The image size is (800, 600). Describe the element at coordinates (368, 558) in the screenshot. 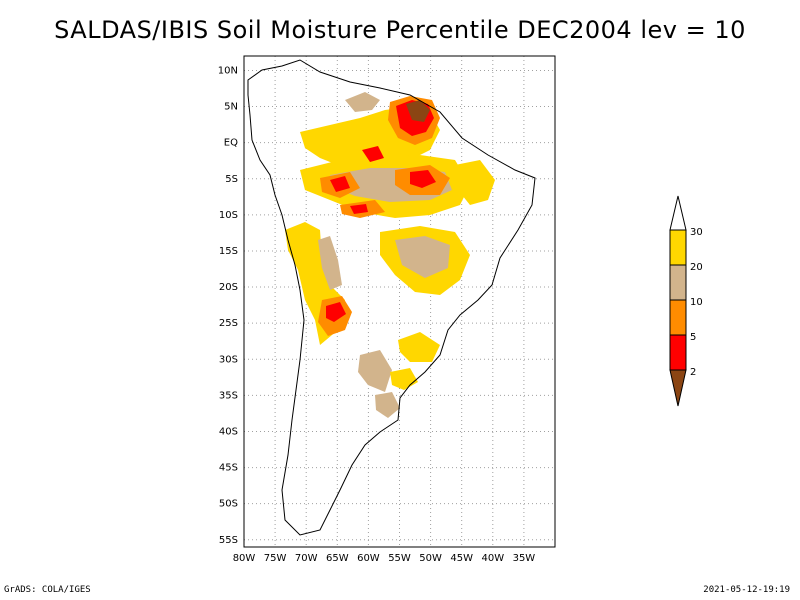

I see `lon-tick-label: 60W` at that location.